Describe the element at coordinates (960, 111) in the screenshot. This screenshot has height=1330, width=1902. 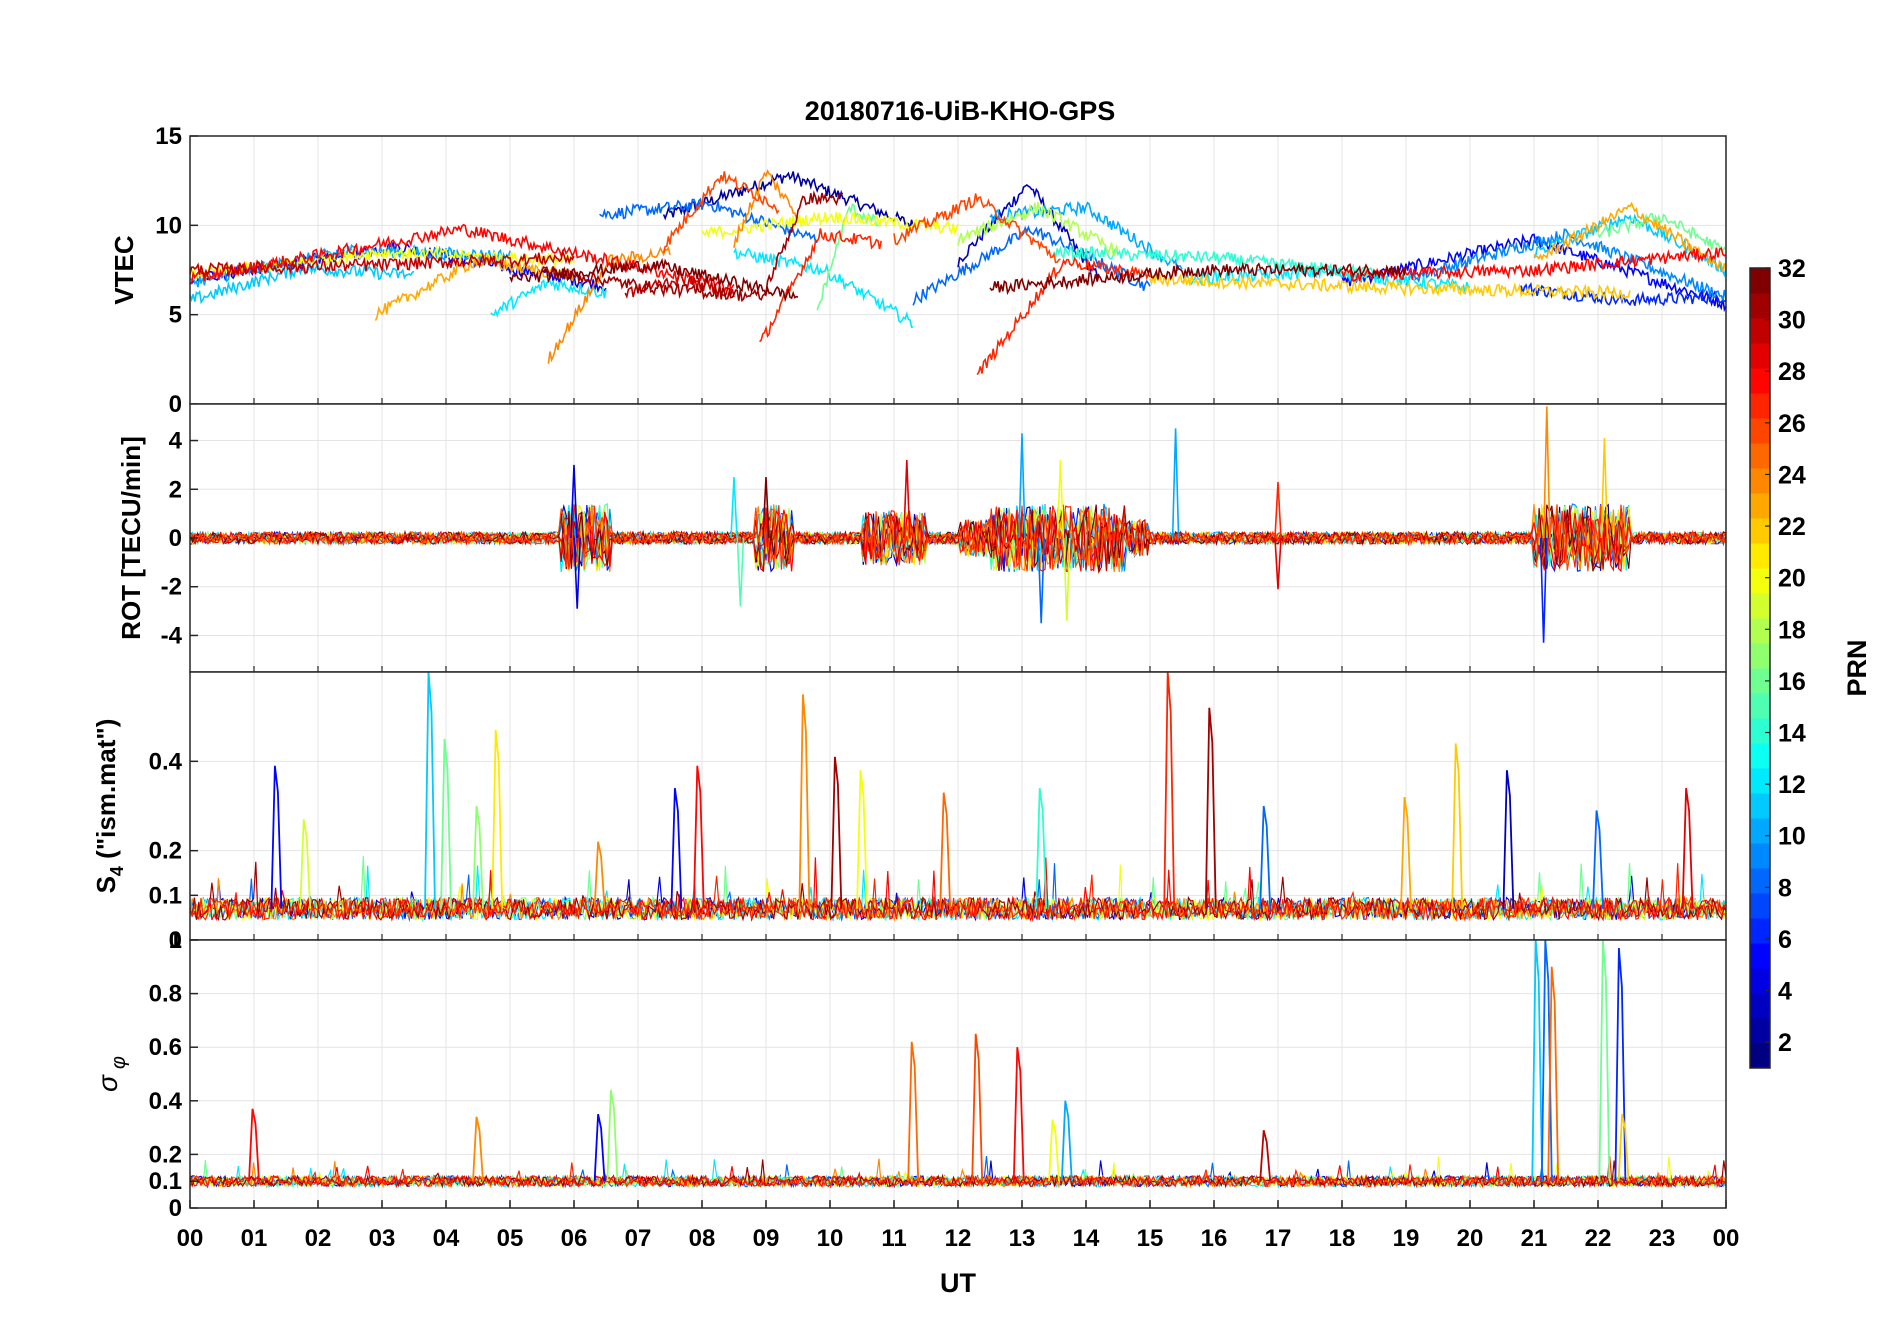
I see `chart-title: 20180716-UiB-KHO-GPS` at that location.